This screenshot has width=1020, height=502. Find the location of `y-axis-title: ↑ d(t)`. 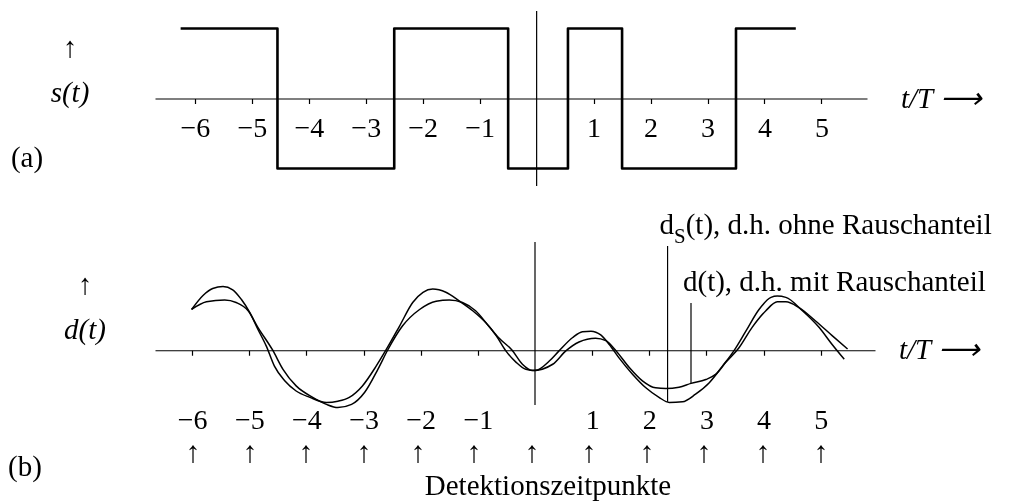

y-axis-title: ↑ d(t) is located at coordinates (85, 307).